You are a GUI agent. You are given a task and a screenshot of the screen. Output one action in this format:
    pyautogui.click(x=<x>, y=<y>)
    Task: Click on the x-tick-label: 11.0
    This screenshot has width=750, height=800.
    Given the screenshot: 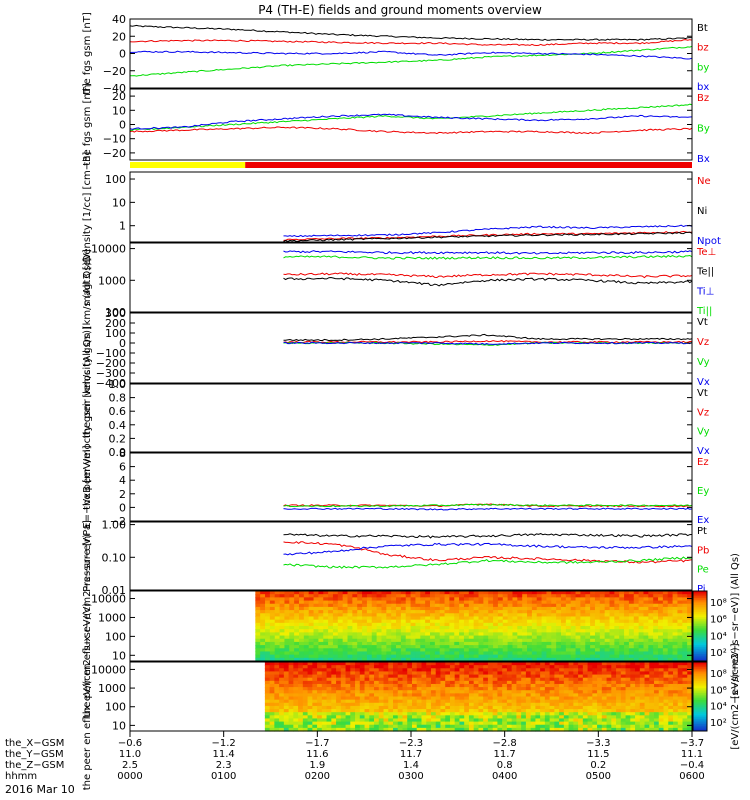 What is the action you would take?
    pyautogui.click(x=130, y=754)
    